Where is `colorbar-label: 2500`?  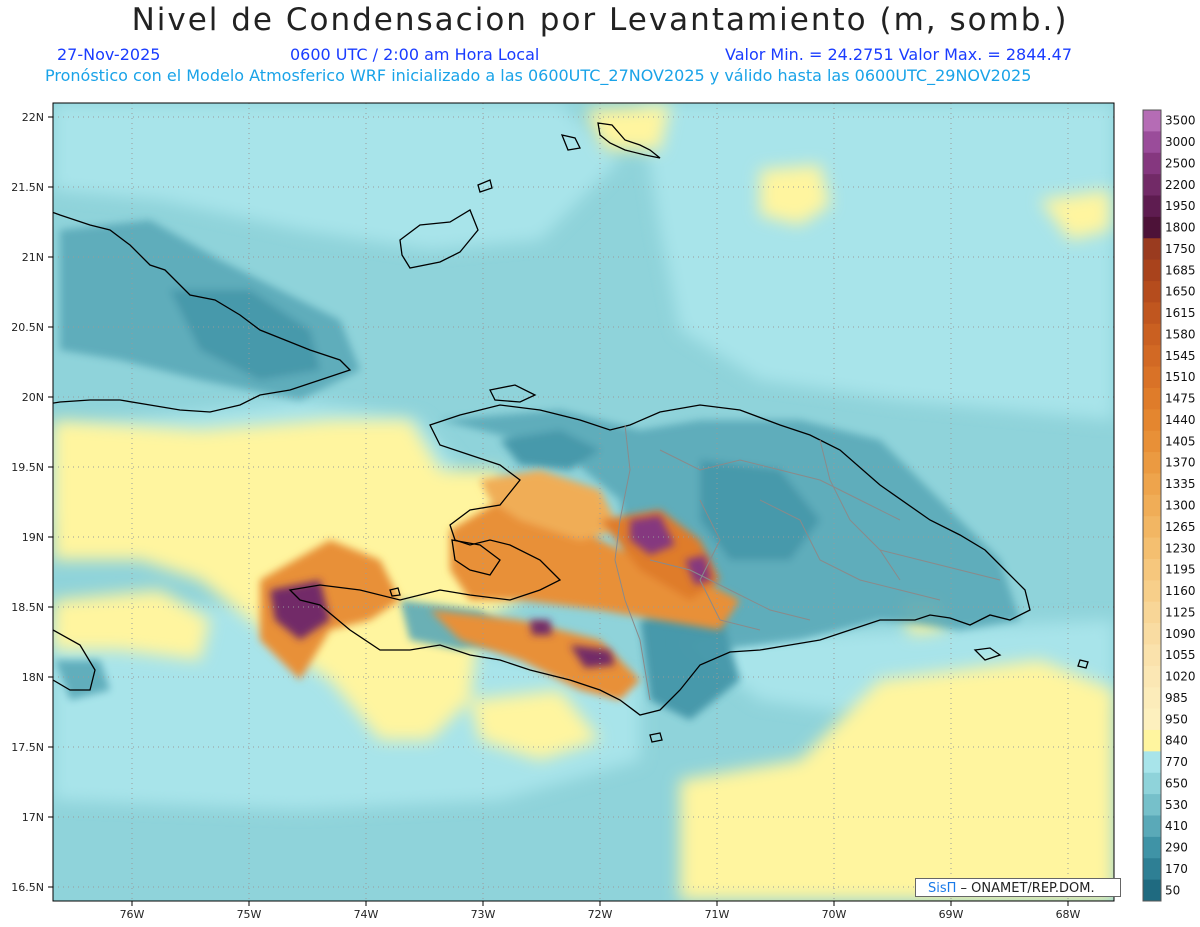 colorbar-label: 2500 is located at coordinates (1180, 163).